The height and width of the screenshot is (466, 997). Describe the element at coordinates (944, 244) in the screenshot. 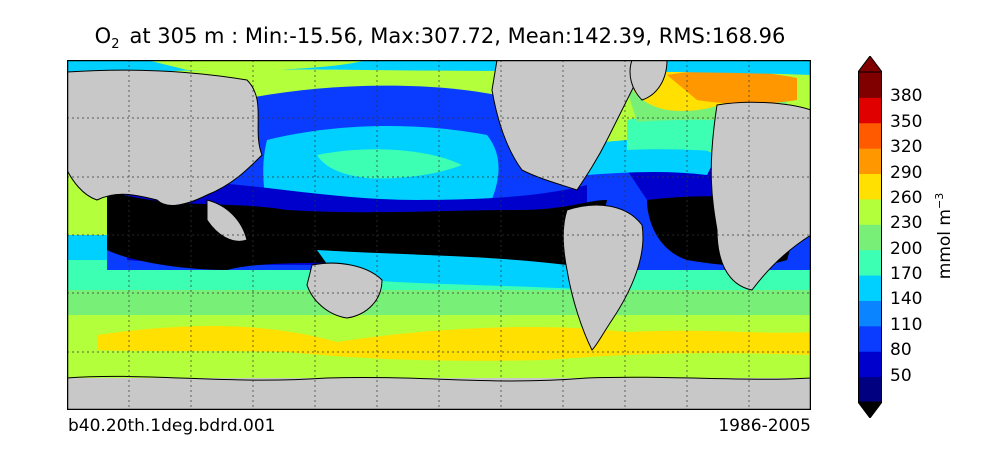

I see `unit-text: mmol m` at that location.